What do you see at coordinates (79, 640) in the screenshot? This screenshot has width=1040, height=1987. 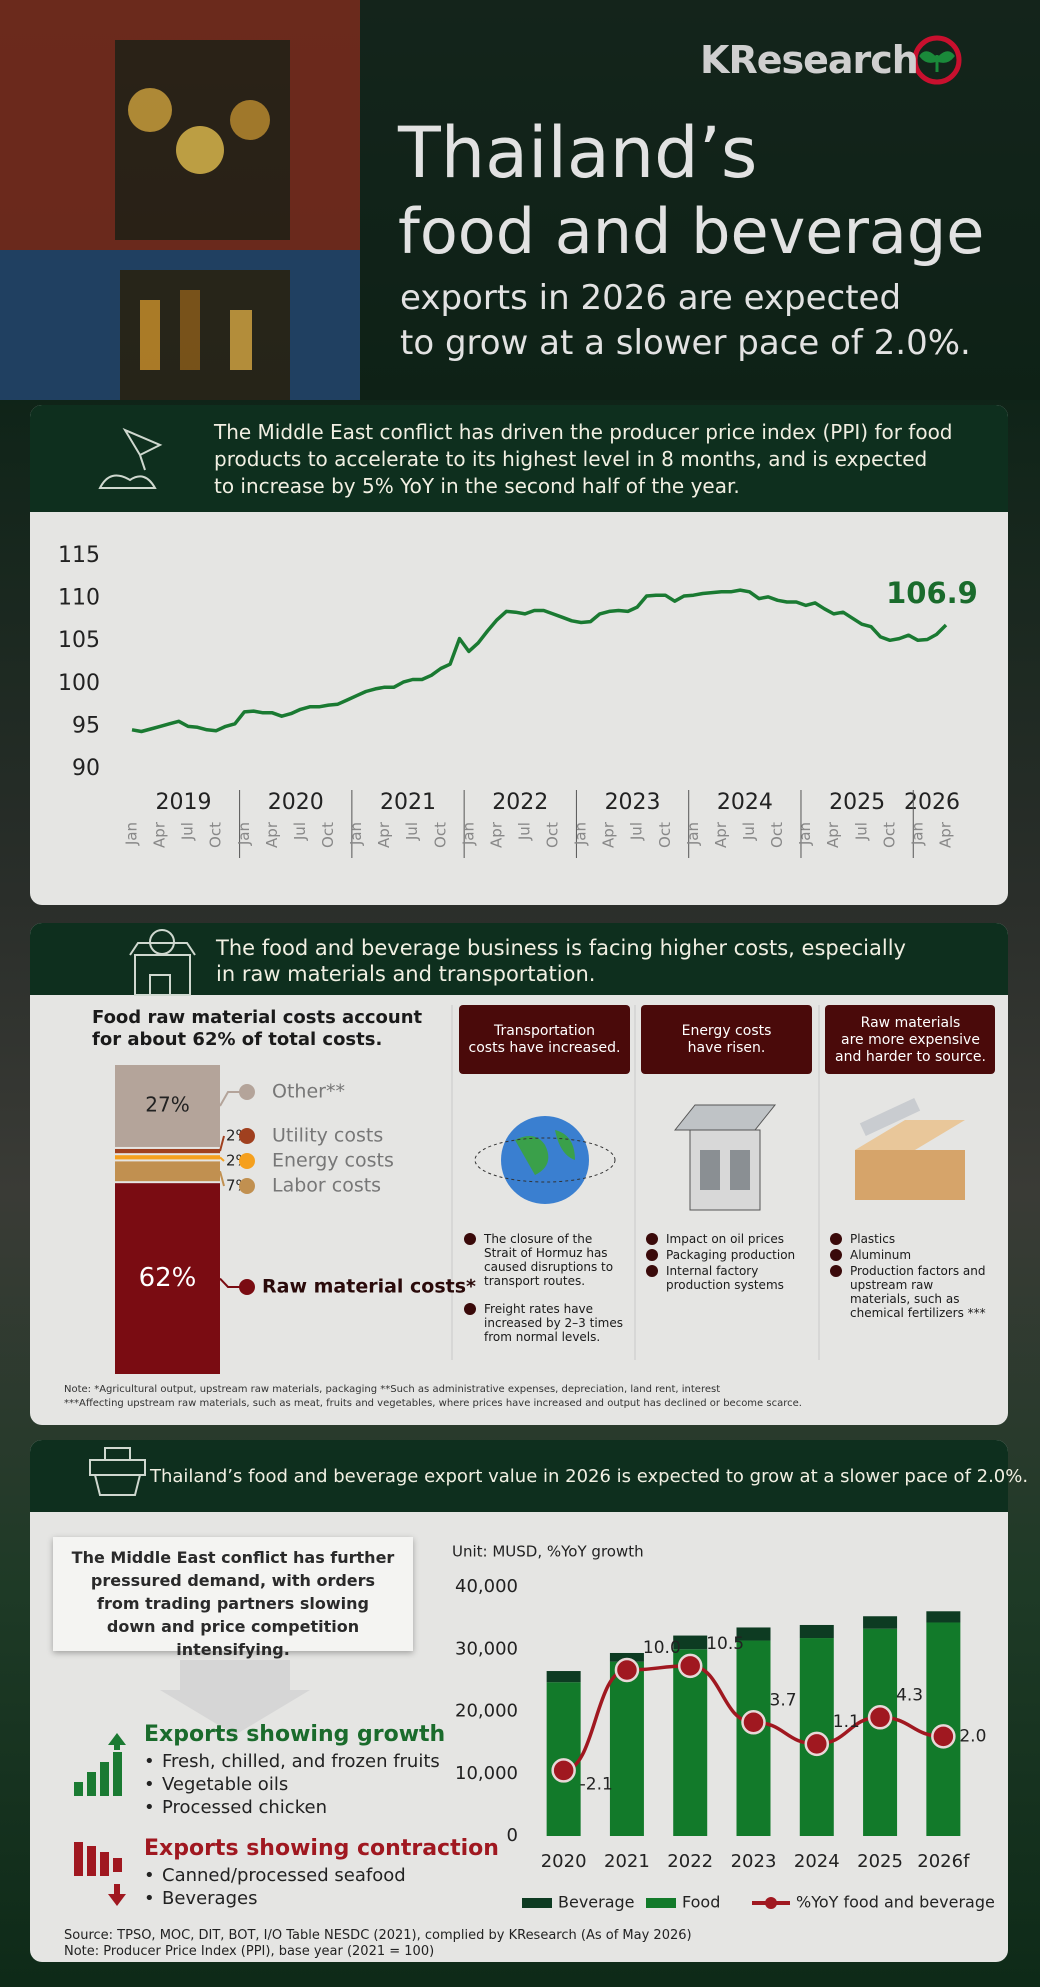 I see `y-tick-label: 105` at bounding box center [79, 640].